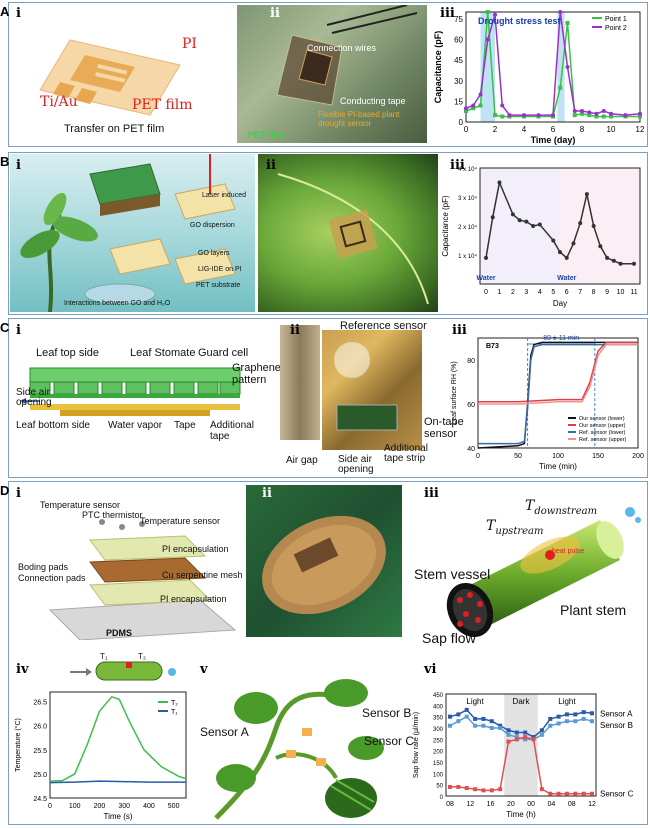 Image resolution: width=650 pixels, height=828 pixels. I want to click on label-sensor-b: Sensor B, so click(387, 713).